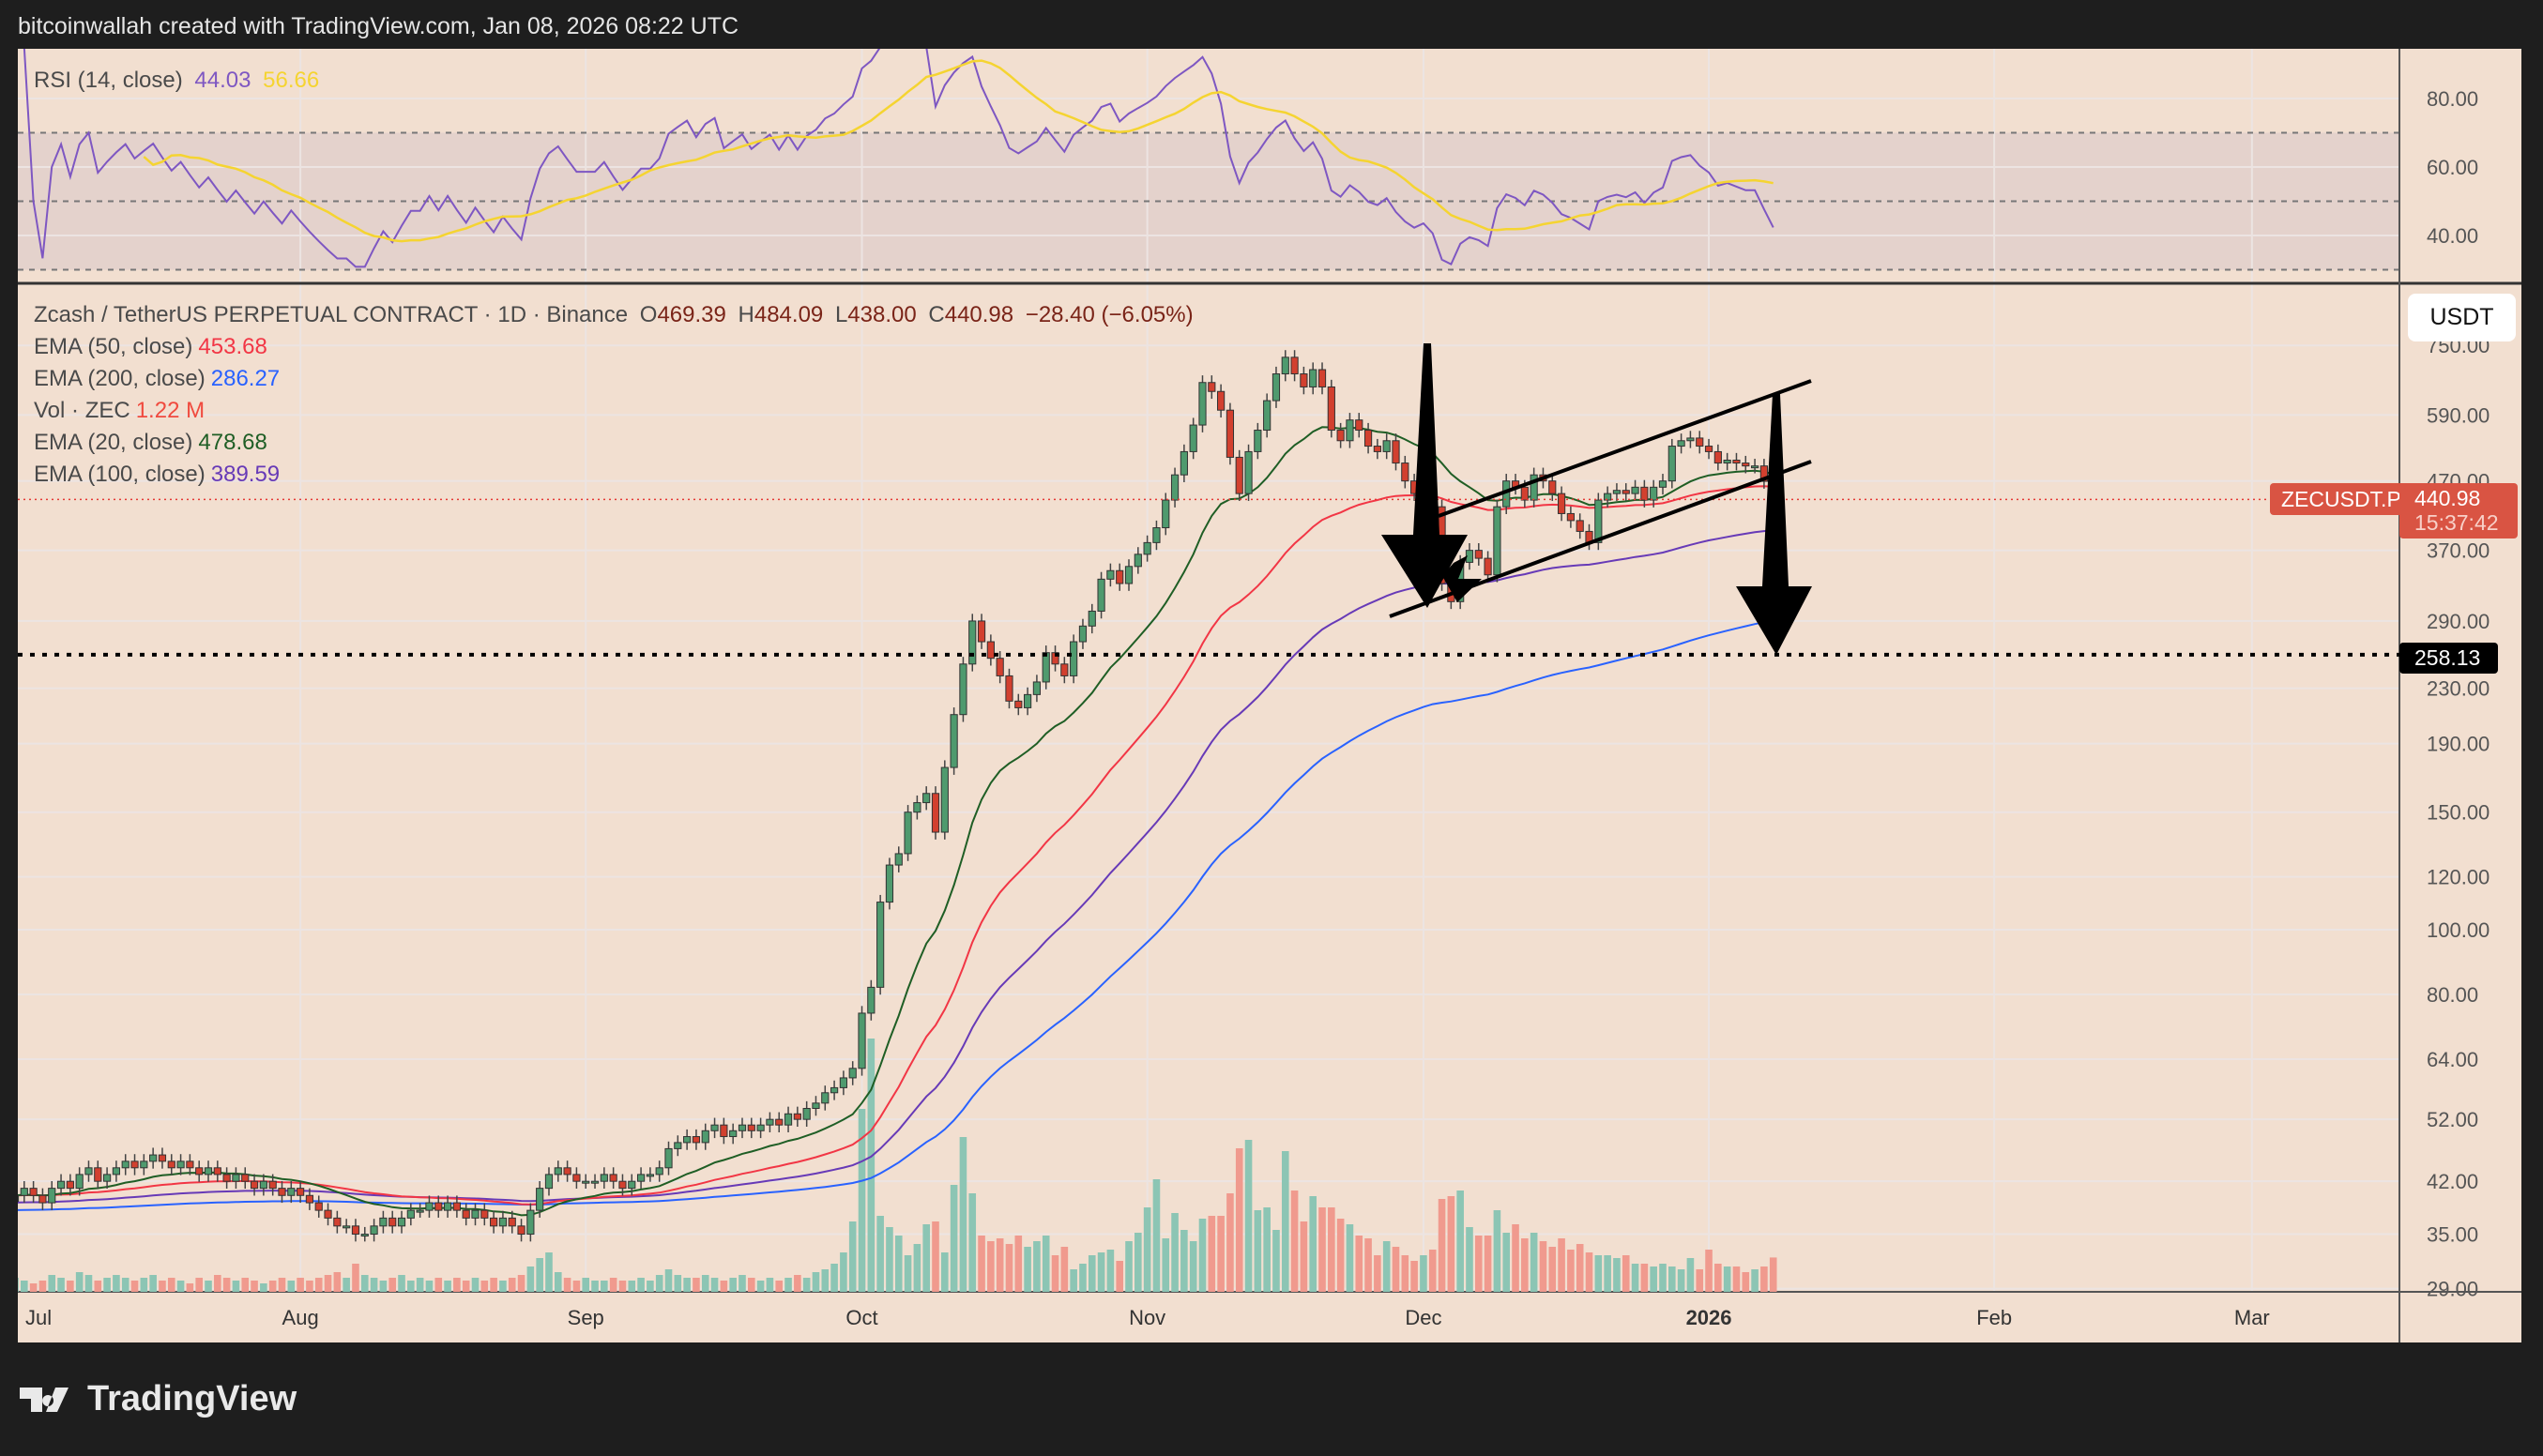  Describe the element at coordinates (2462, 317) in the screenshot. I see `currency-button: USDT` at that location.